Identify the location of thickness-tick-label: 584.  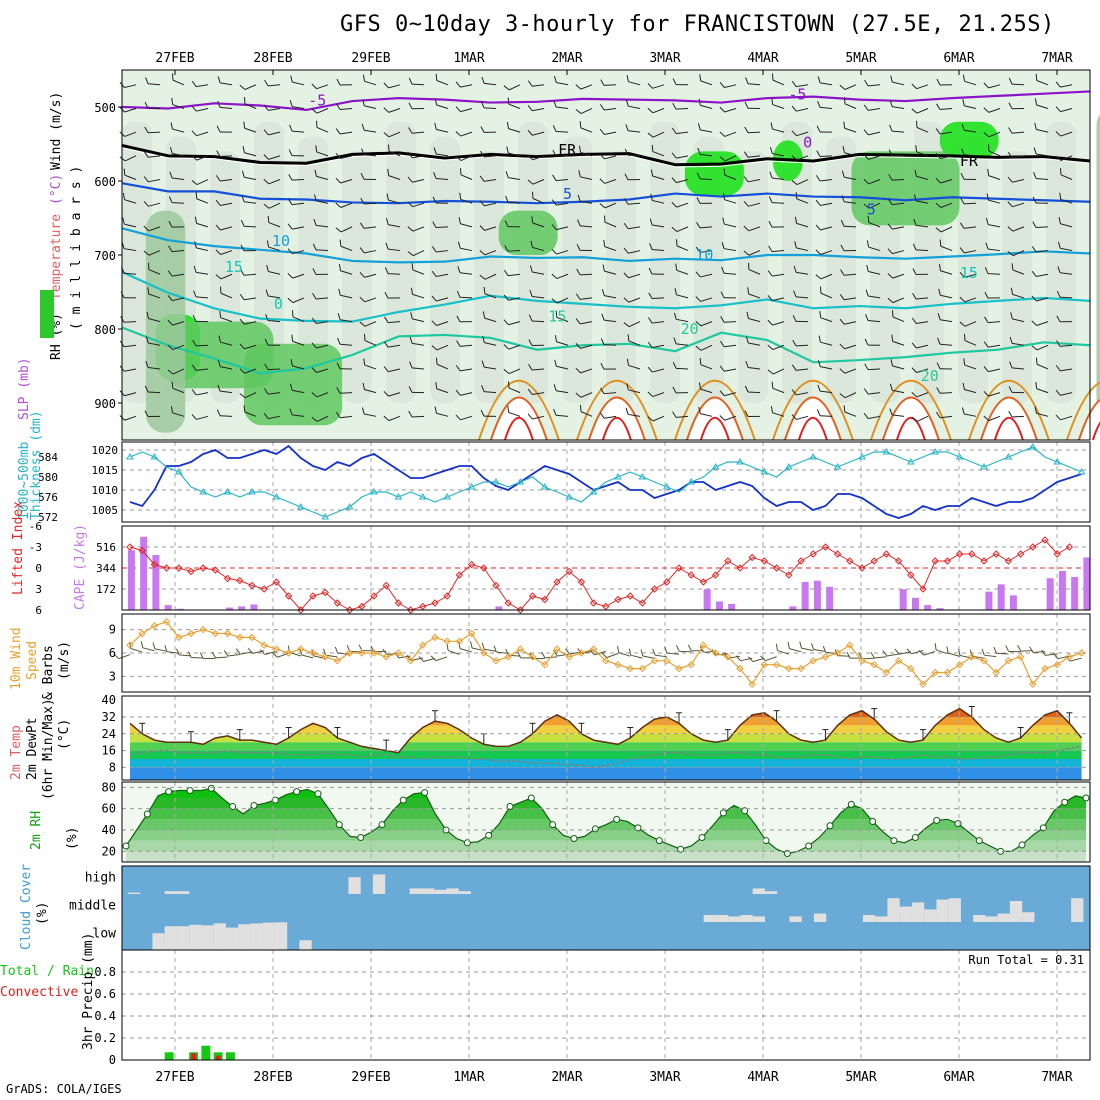
(48, 457).